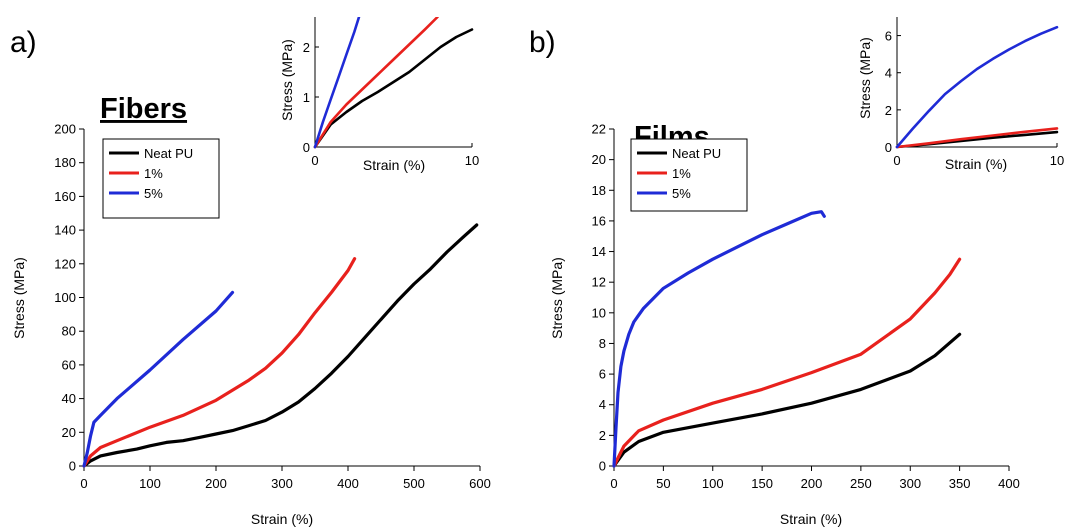 This screenshot has height=529, width=1067. What do you see at coordinates (762, 483) in the screenshot?
I see `x-tick-label: 150` at bounding box center [762, 483].